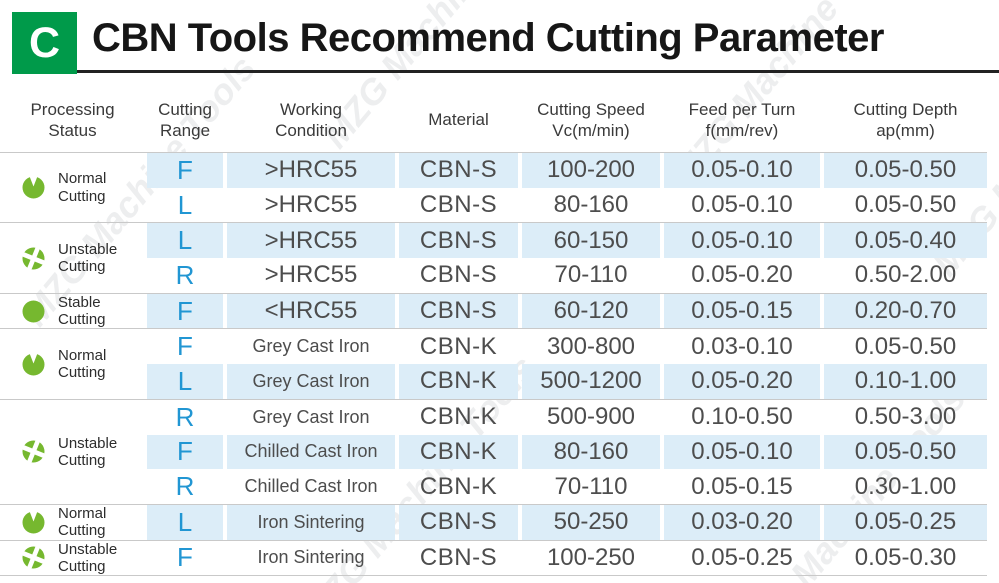  I want to click on feed-per-turn-cell: 0.05-0.25, so click(742, 557).